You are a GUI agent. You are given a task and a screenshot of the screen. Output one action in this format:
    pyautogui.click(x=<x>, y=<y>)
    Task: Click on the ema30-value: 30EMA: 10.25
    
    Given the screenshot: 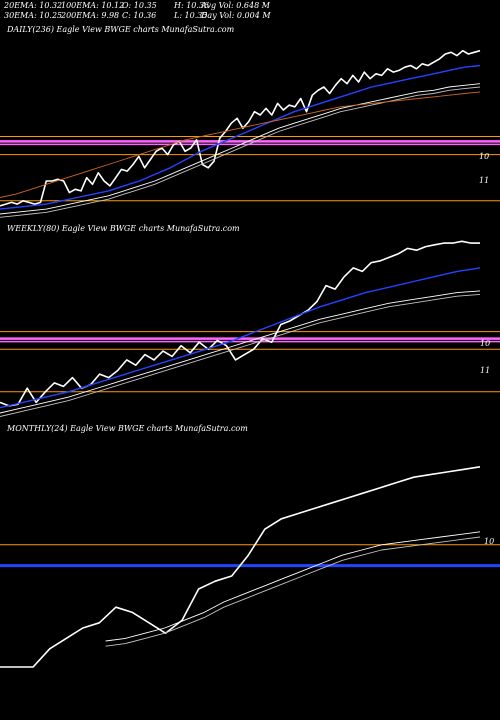 What is the action you would take?
    pyautogui.click(x=33, y=15)
    